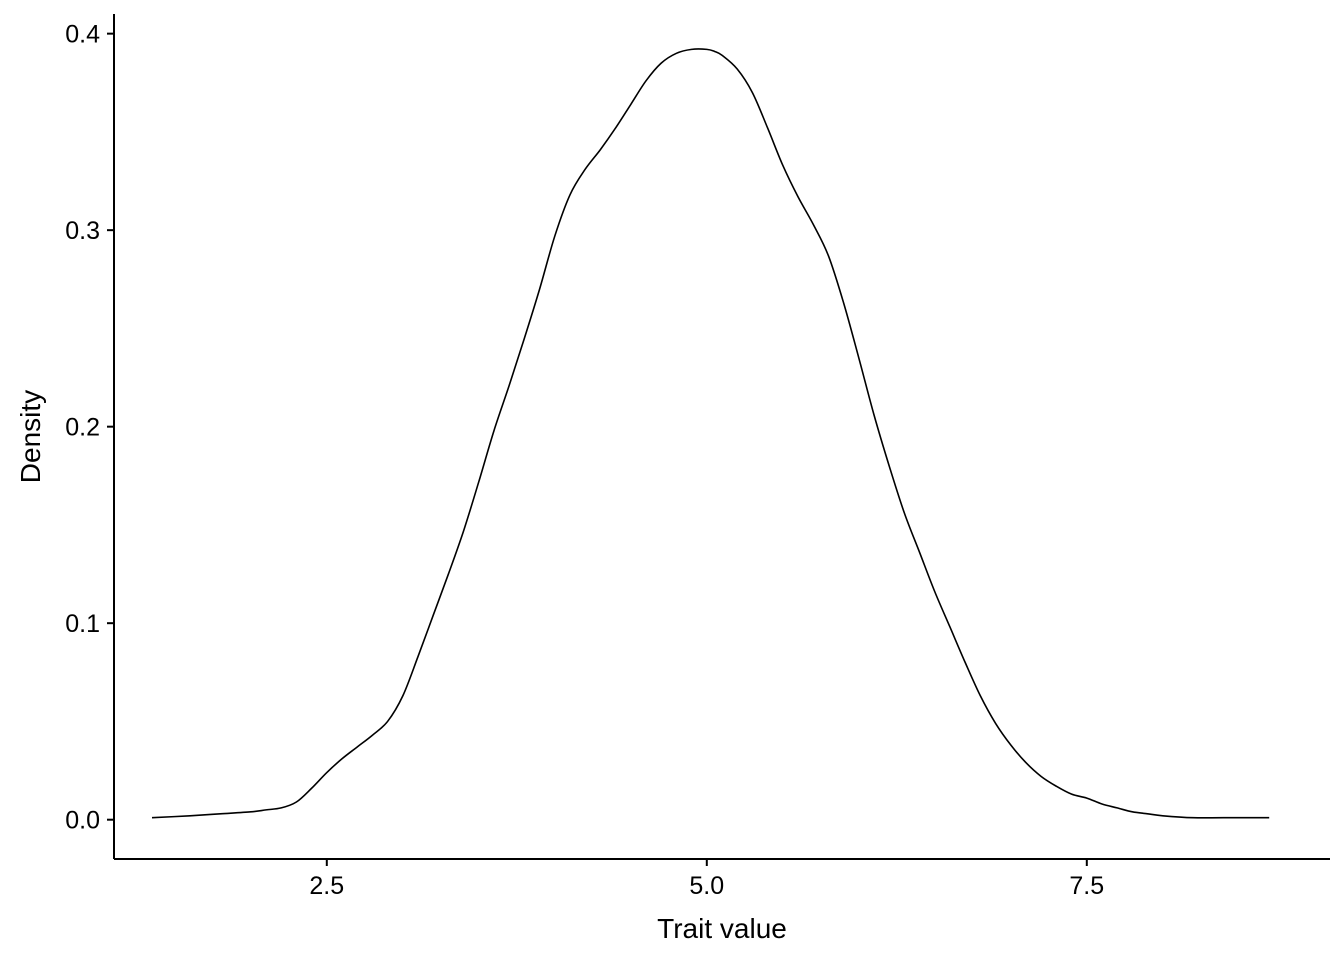 The image size is (1344, 960). Describe the element at coordinates (706, 886) in the screenshot. I see `x-tick-label: 5.0` at that location.